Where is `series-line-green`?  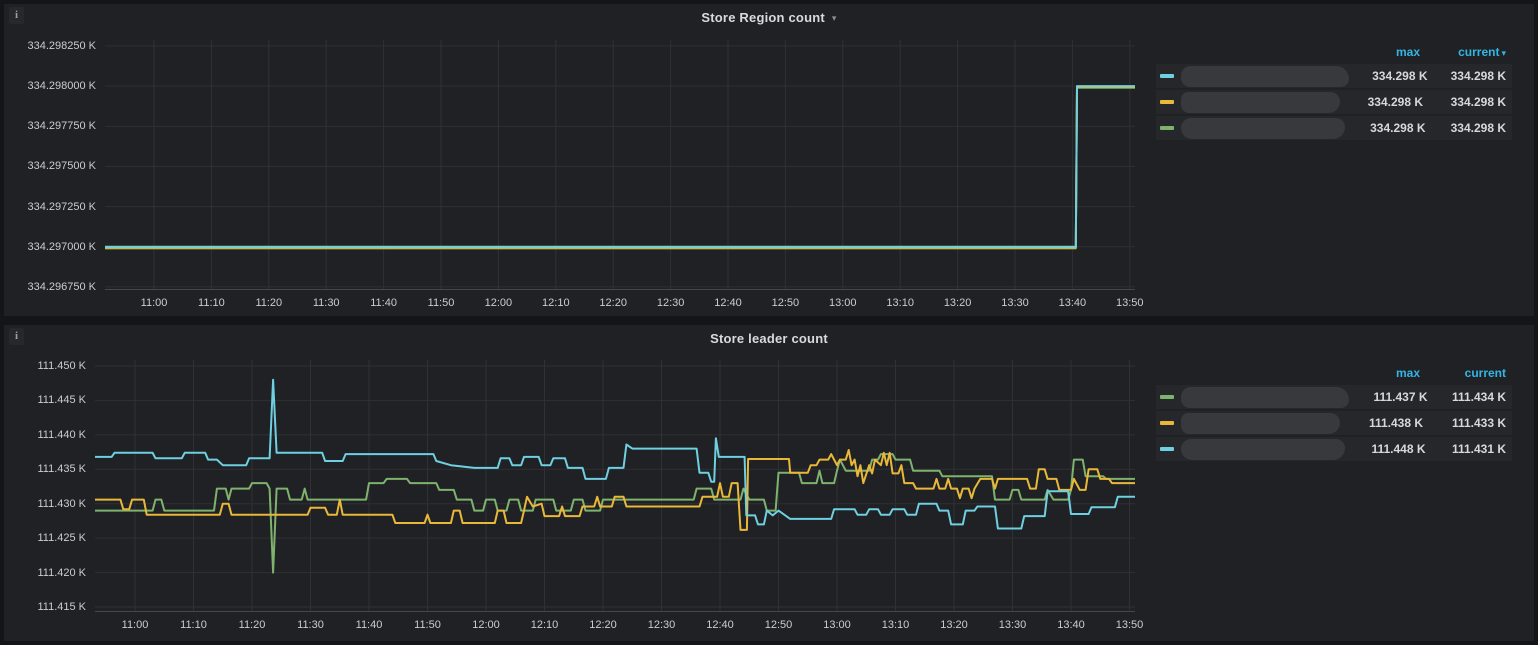
series-line-green is located at coordinates (615, 513).